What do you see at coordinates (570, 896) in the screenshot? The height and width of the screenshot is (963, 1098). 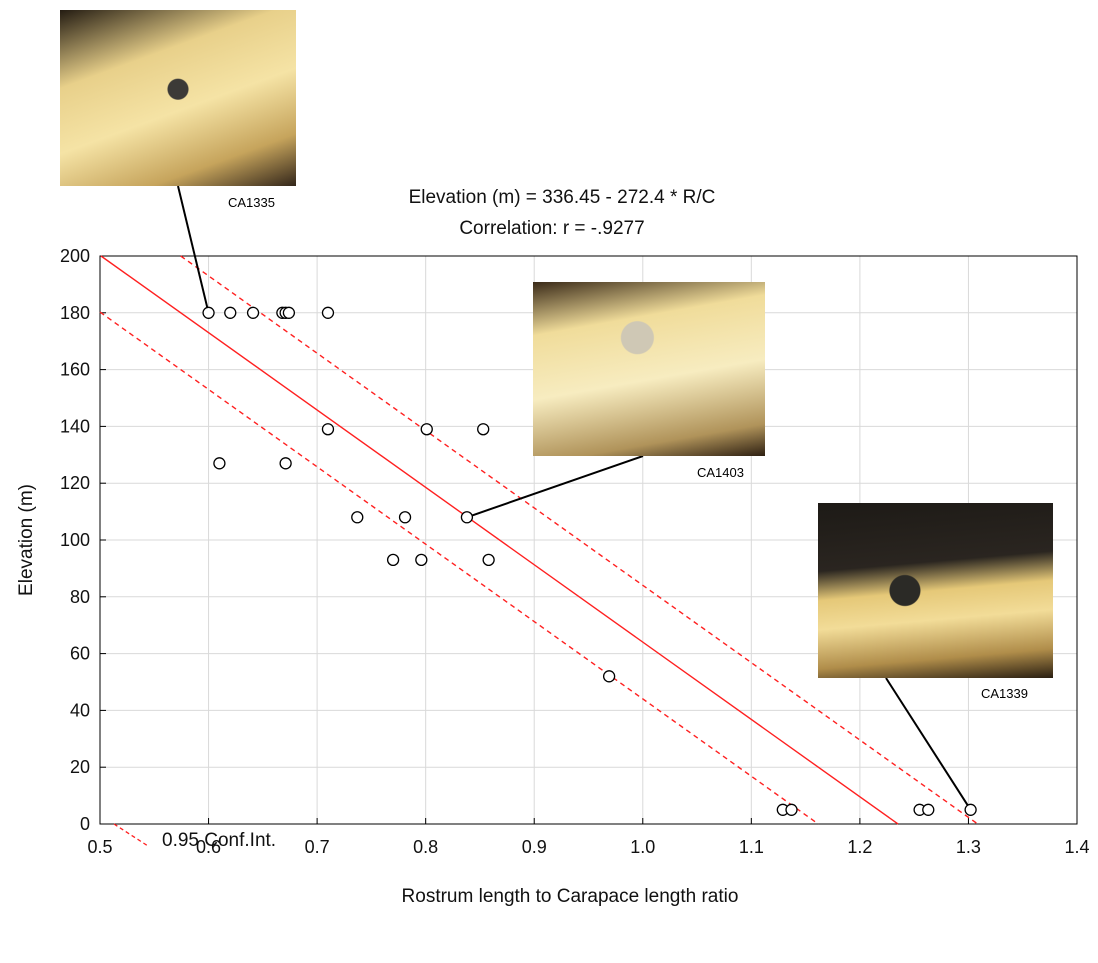 I see `x-axis-label: Rostrum length to Carapace length ratio` at bounding box center [570, 896].